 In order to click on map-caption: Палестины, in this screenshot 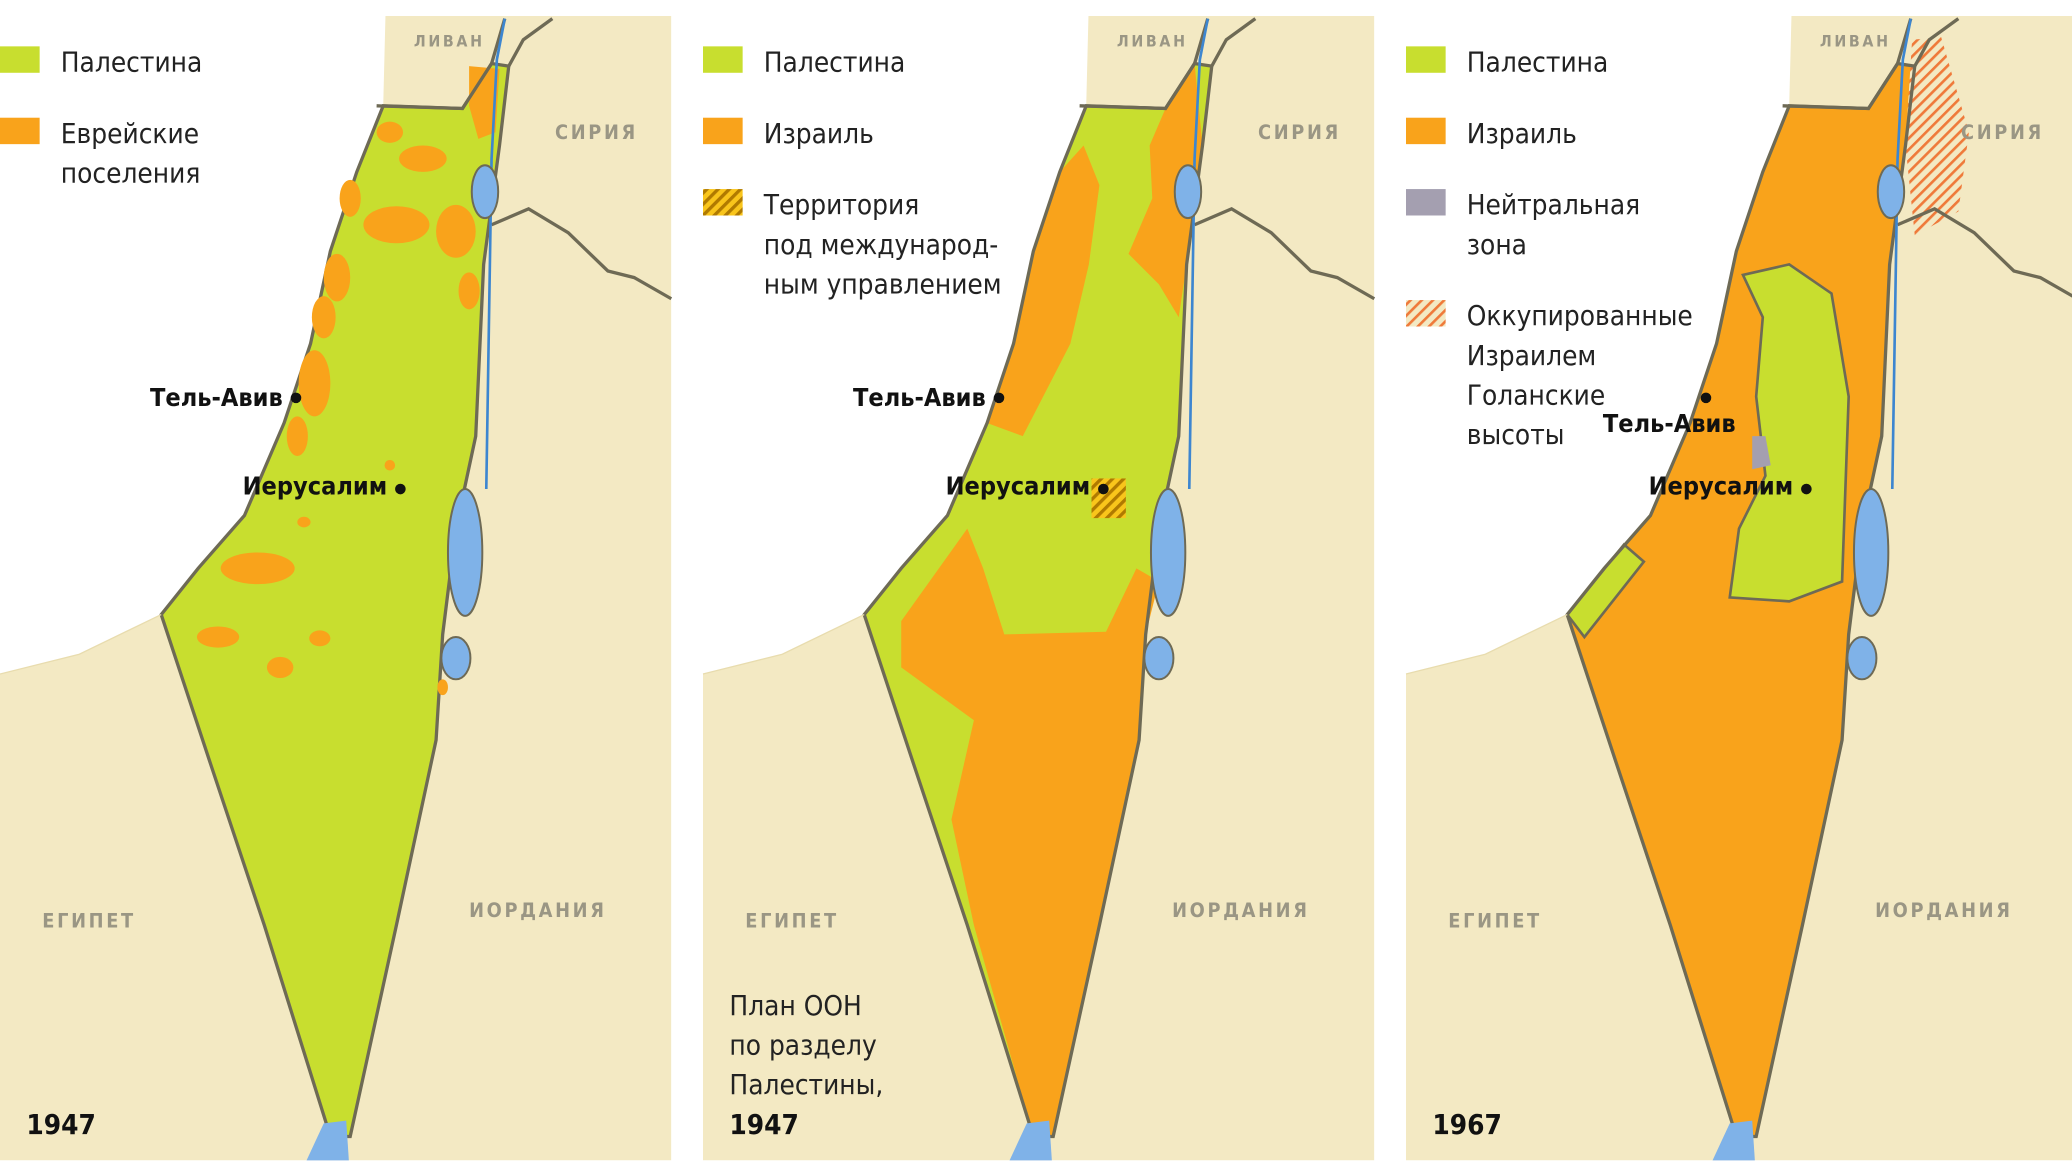, I will do `click(806, 1084)`.